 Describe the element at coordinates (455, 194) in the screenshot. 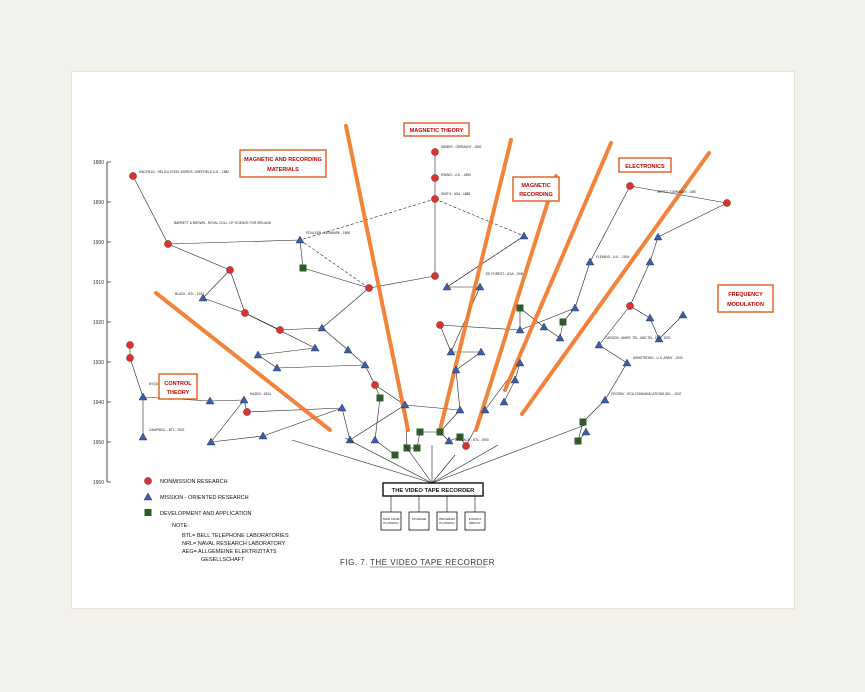

I see `node-caption: SMITH - USA - 1888` at that location.